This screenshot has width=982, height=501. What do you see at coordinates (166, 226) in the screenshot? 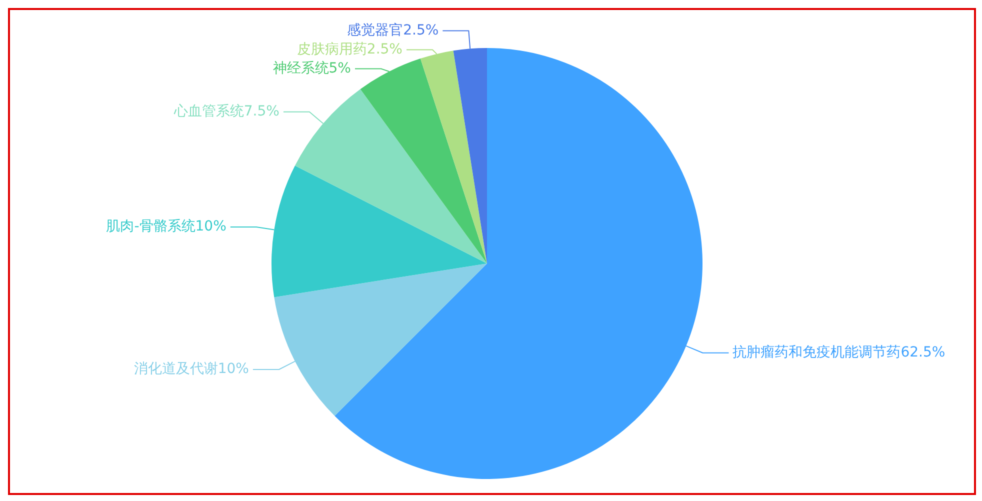
I see `slice-label: 肌肉-骨骼系统10%` at bounding box center [166, 226].